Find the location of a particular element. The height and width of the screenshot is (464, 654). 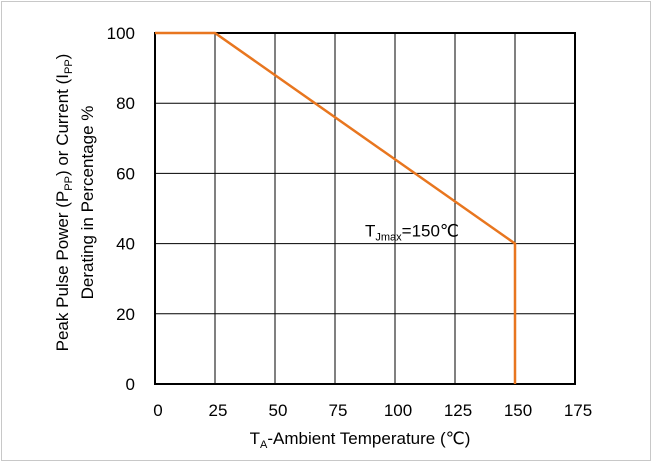

x-tick-label: 0 is located at coordinates (157, 410).